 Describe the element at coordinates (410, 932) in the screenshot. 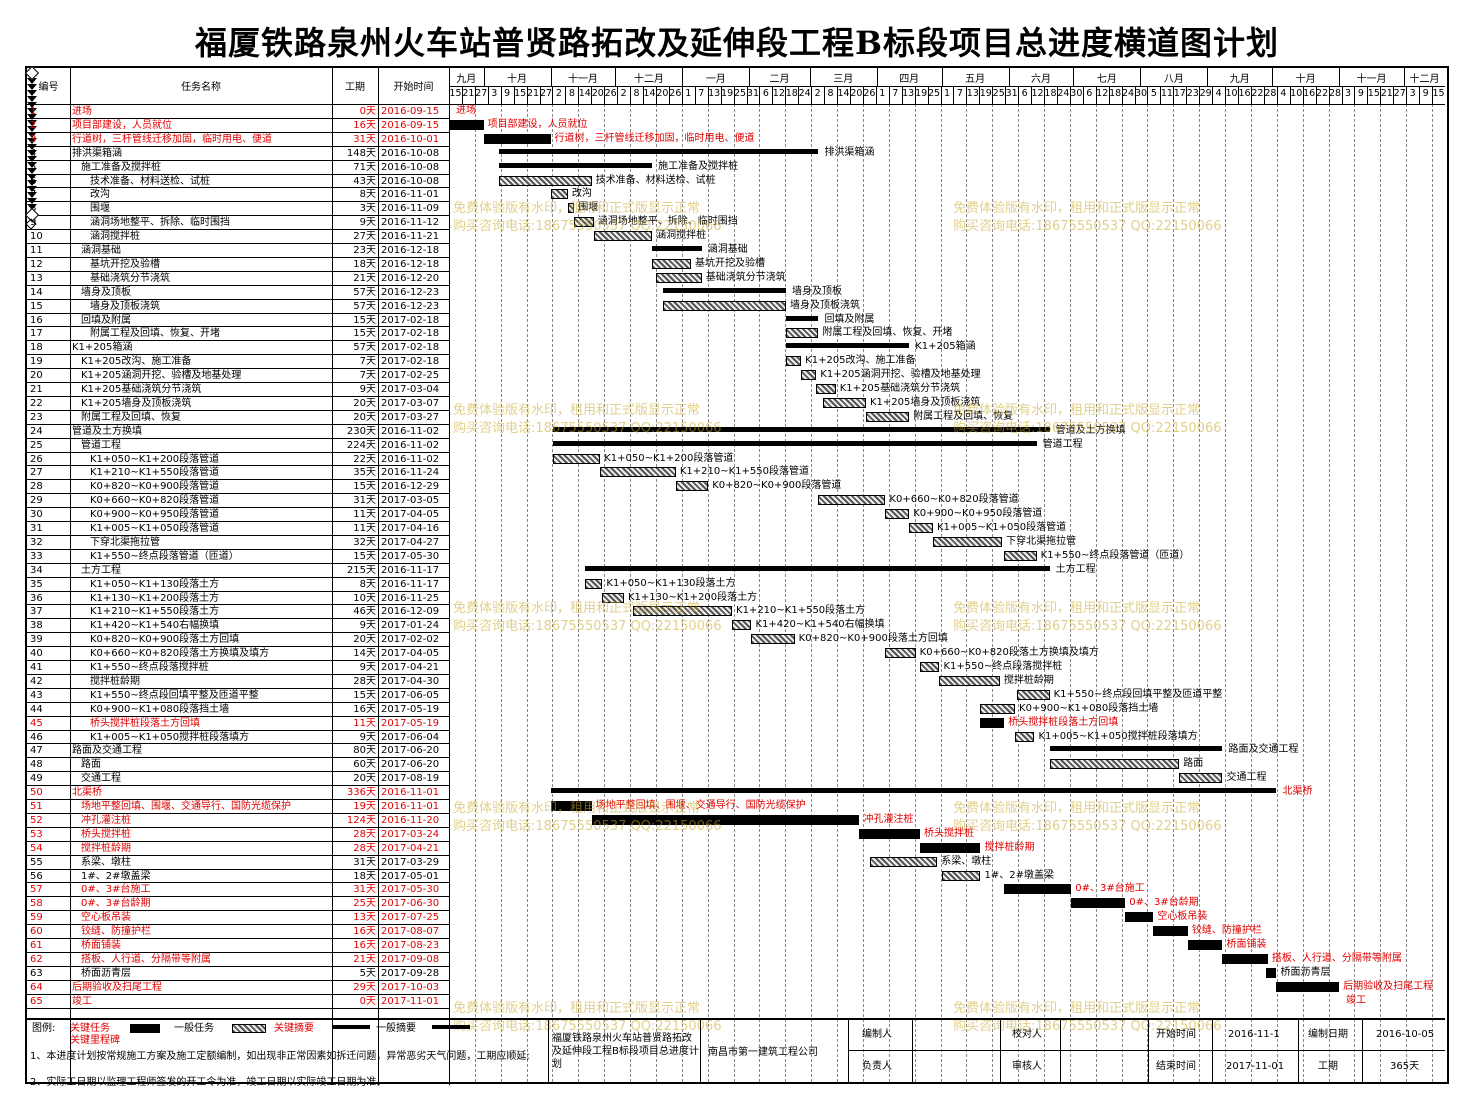

I see `task-start: 2017-08-07` at that location.